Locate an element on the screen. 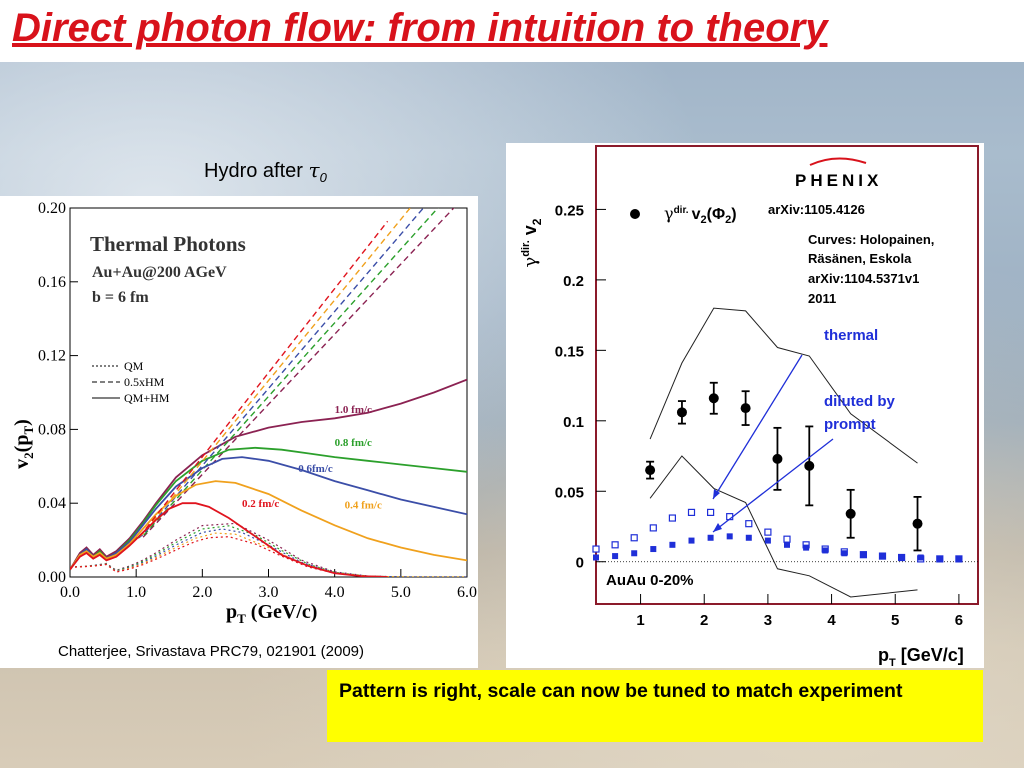 This screenshot has width=1024, height=768. chart-subtitle-system: Au+Au@200 AGeV is located at coordinates (159, 272).